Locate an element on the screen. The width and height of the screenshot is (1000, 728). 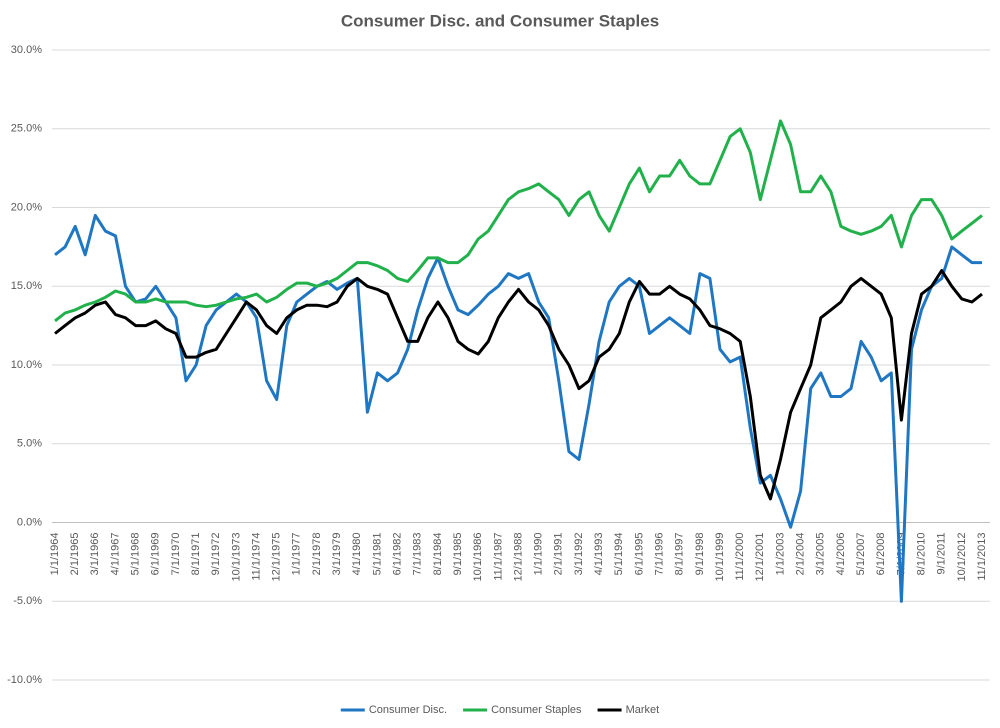
x-tick-label: 11/1/1987 is located at coordinates (498, 557).